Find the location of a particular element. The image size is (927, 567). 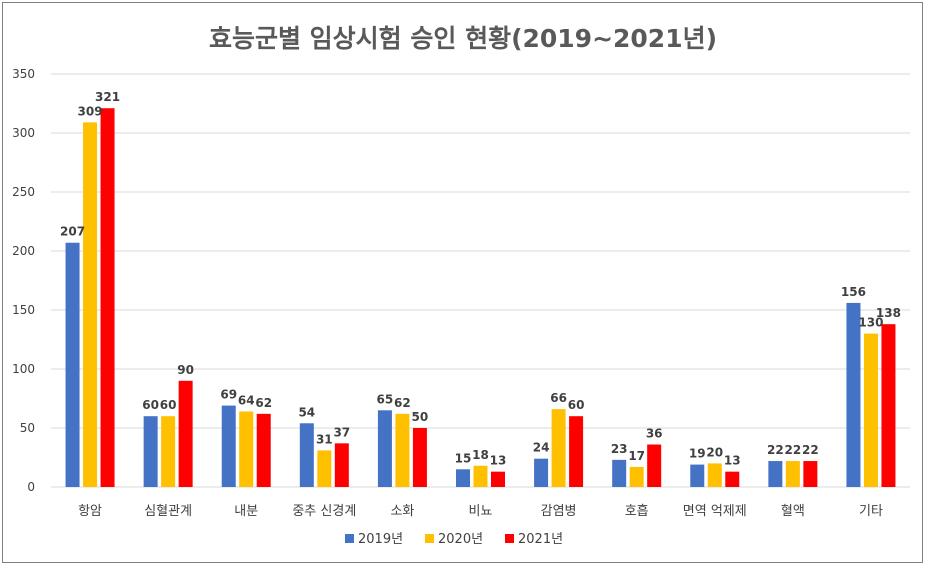

y-tick-label: 200 is located at coordinates (23, 251).